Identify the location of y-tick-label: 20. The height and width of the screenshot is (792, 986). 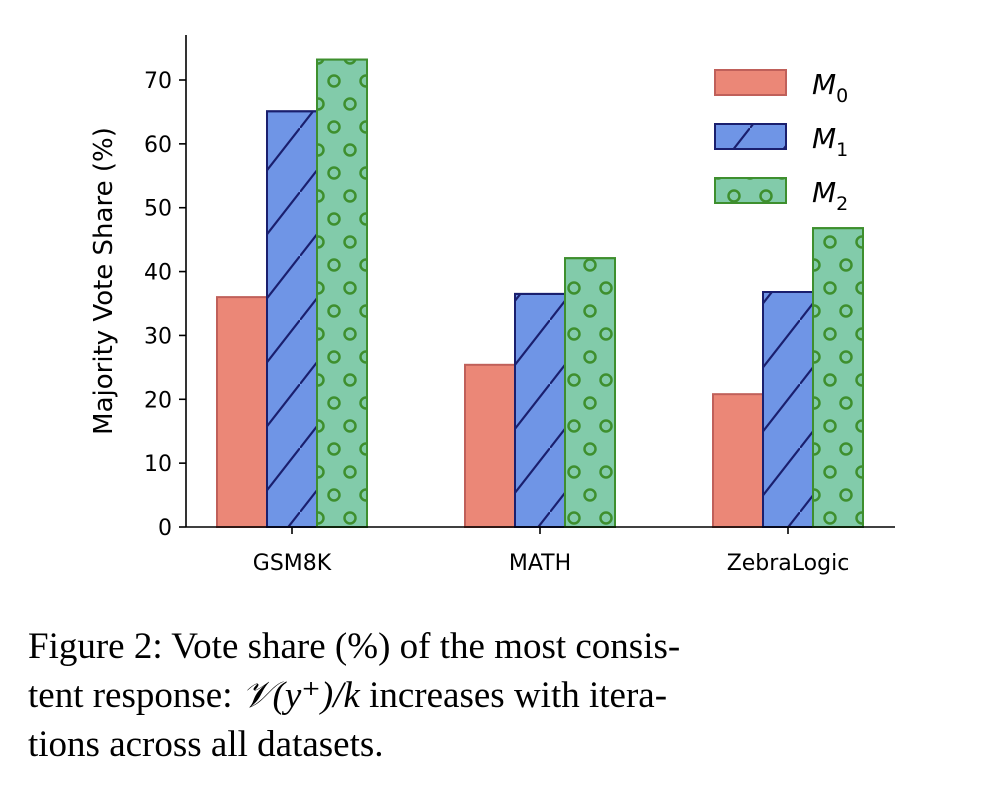
(158, 400).